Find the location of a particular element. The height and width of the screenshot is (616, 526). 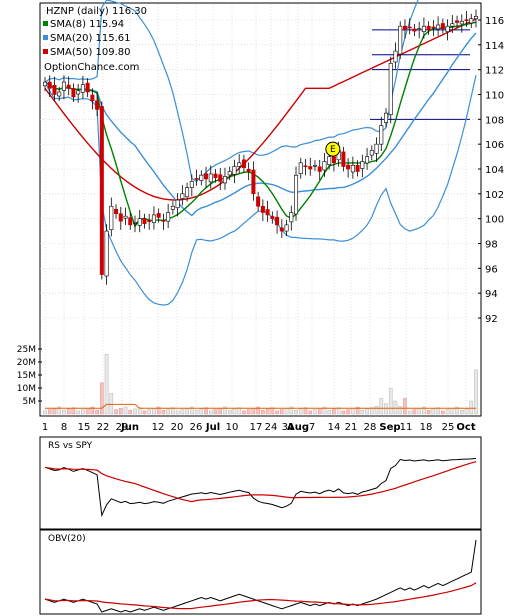

obv-panel-label: OBV(20) is located at coordinates (67, 539).